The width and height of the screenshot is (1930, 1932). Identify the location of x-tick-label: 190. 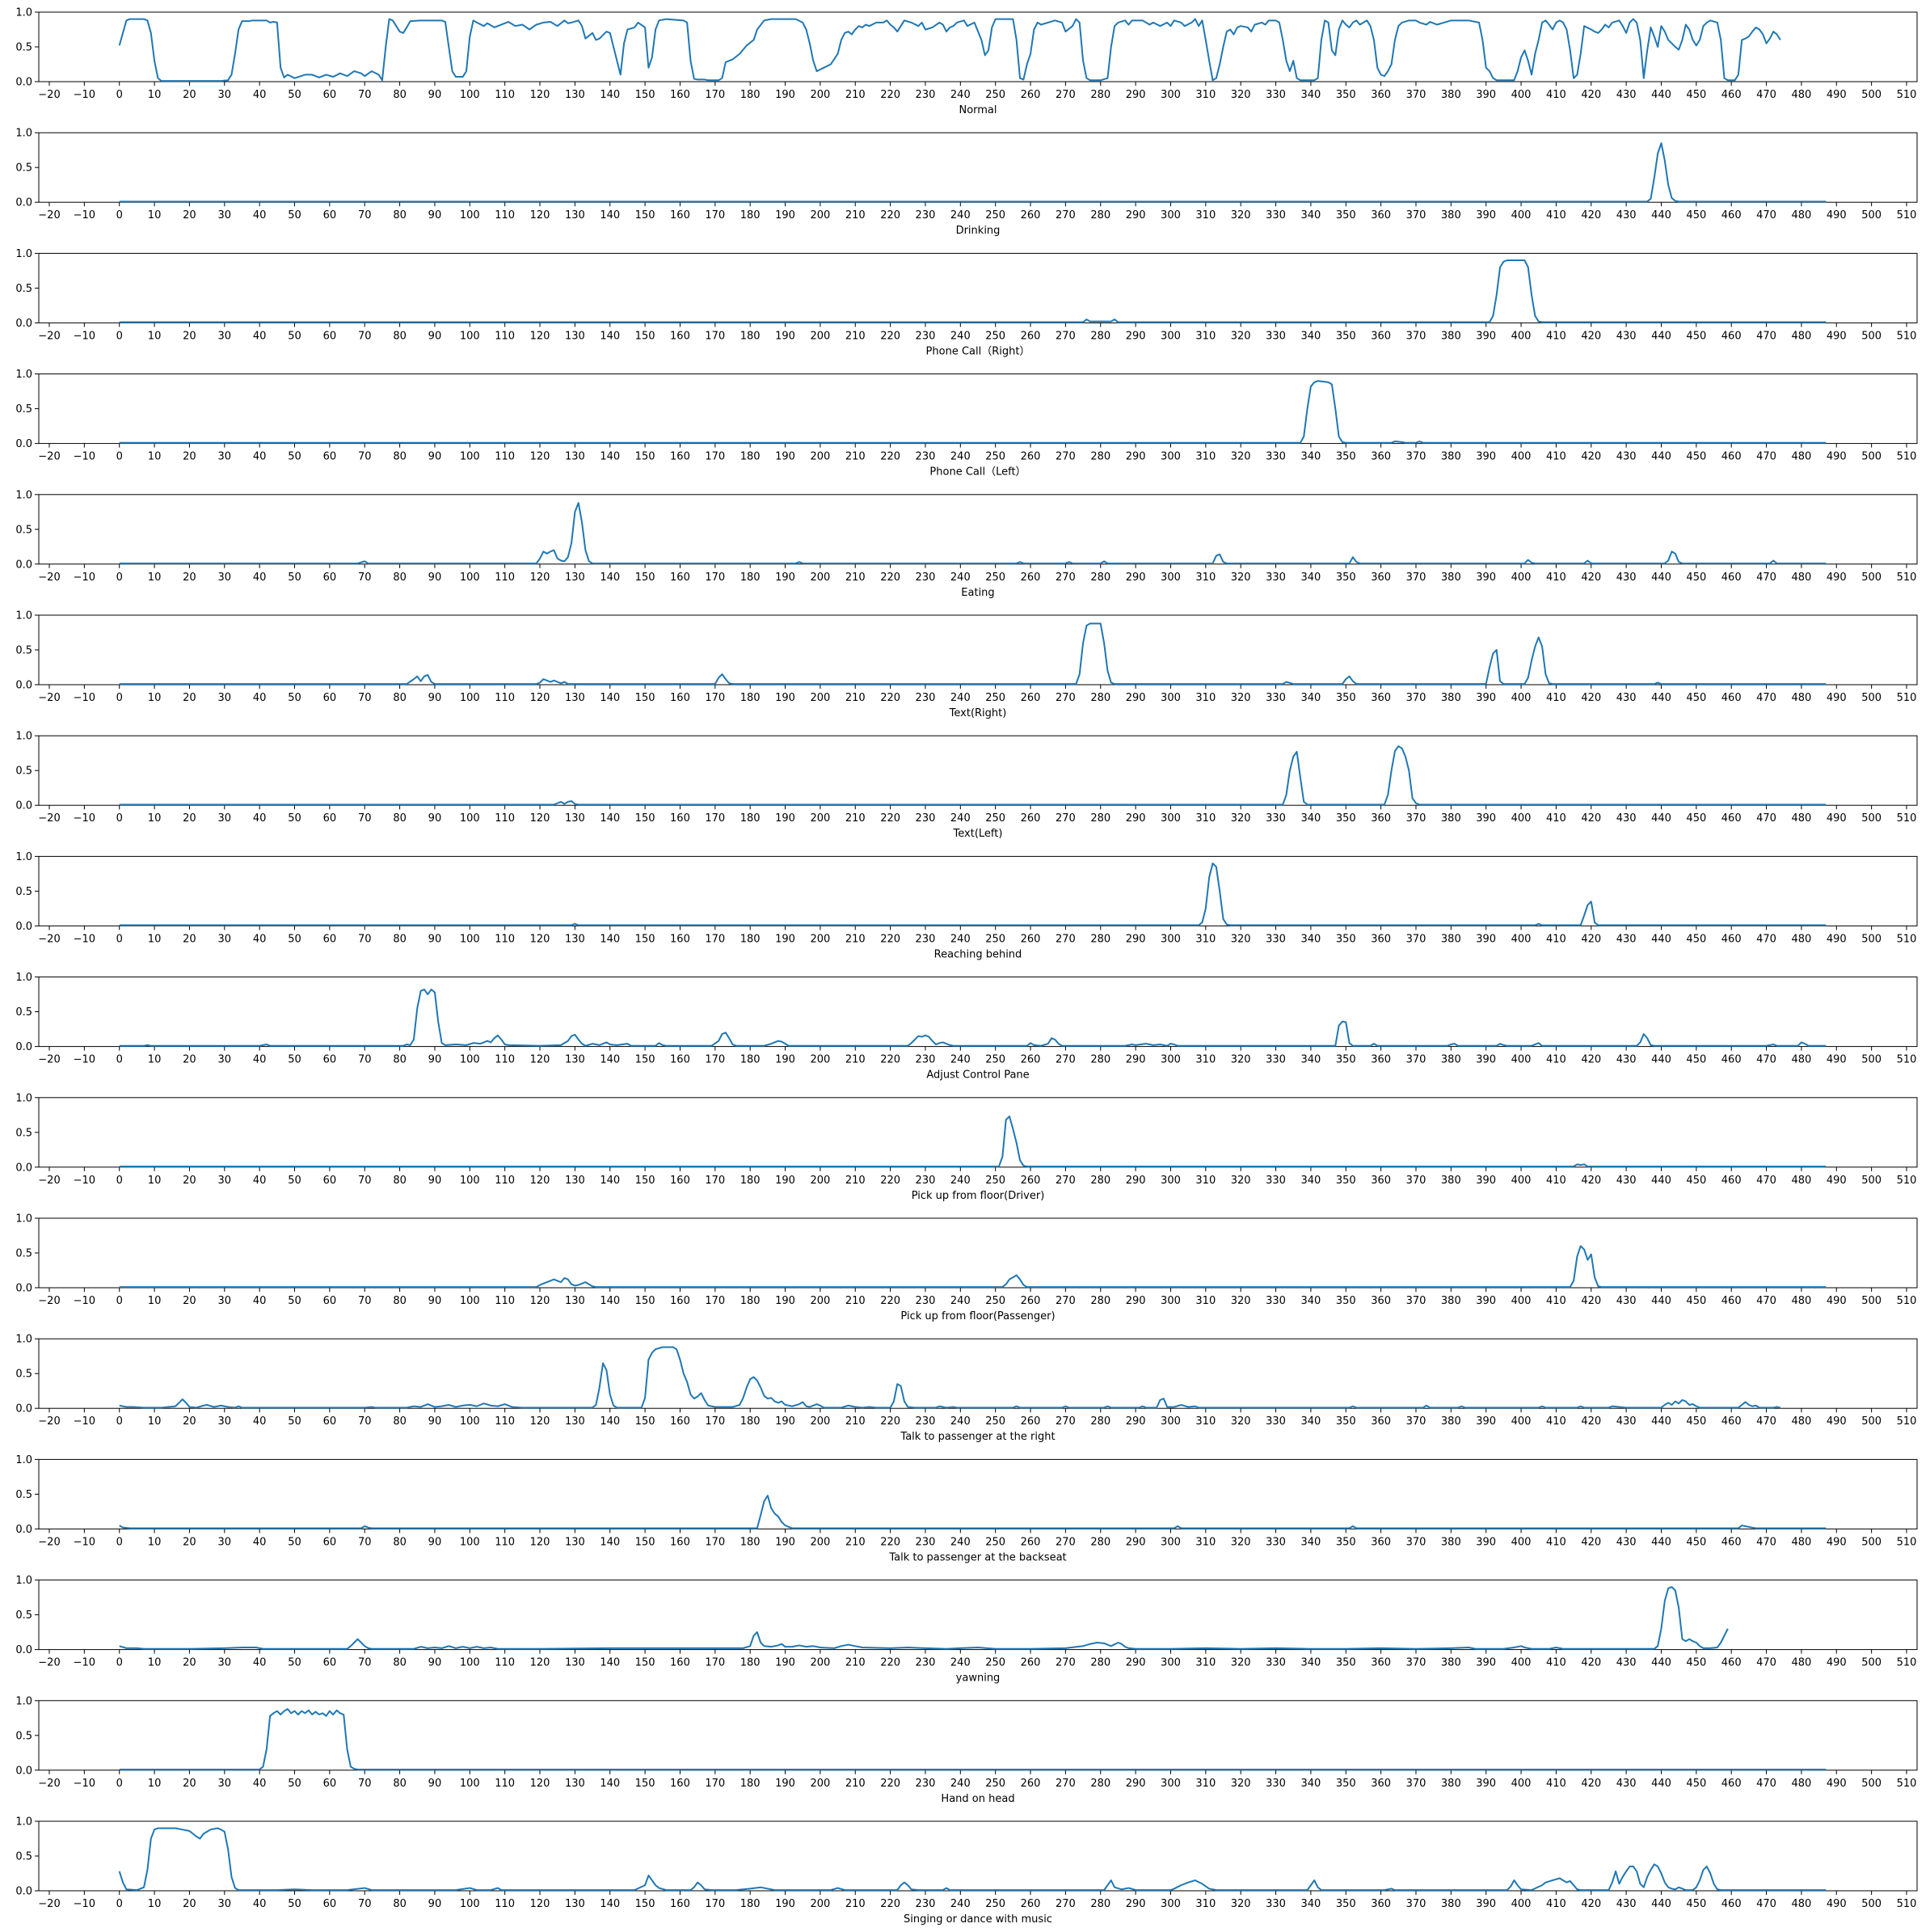
(785, 1542).